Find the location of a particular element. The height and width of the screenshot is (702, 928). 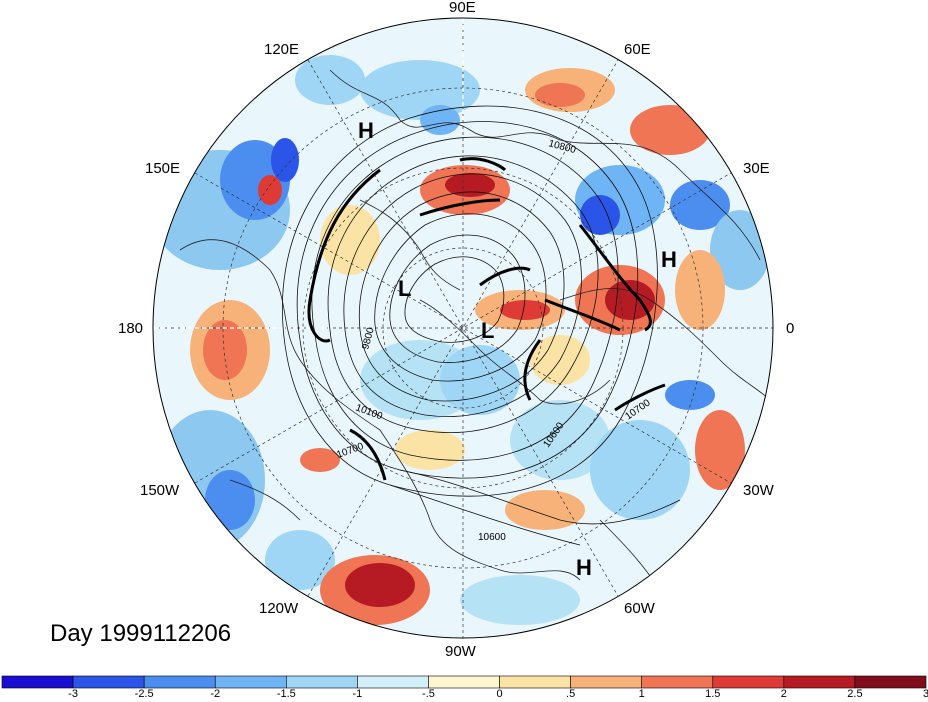

date-label: Day 1999112206 is located at coordinates (141, 633).